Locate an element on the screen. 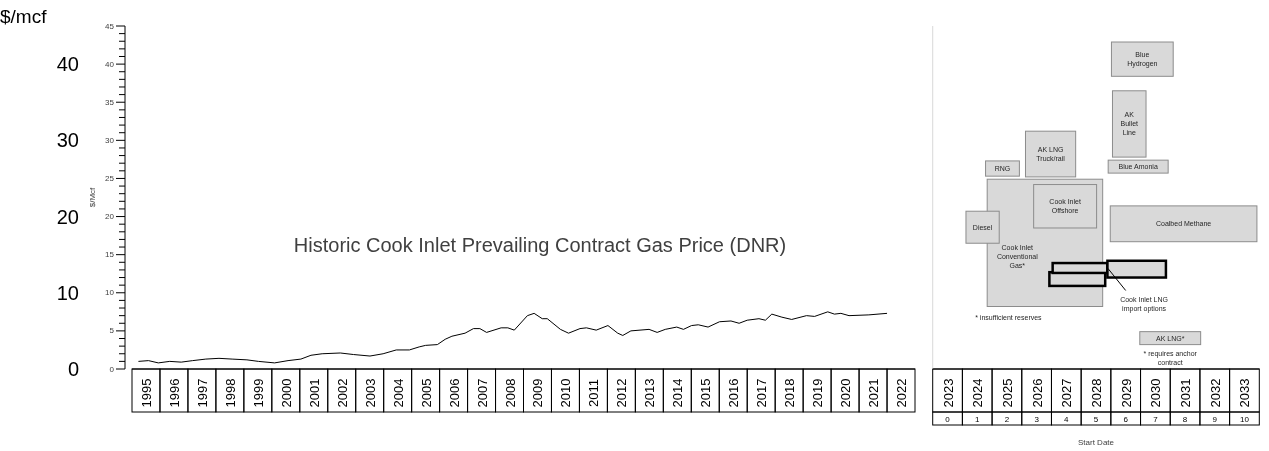 Image resolution: width=1269 pixels, height=451 pixels. x2-tick-label: 5 is located at coordinates (1096, 419).